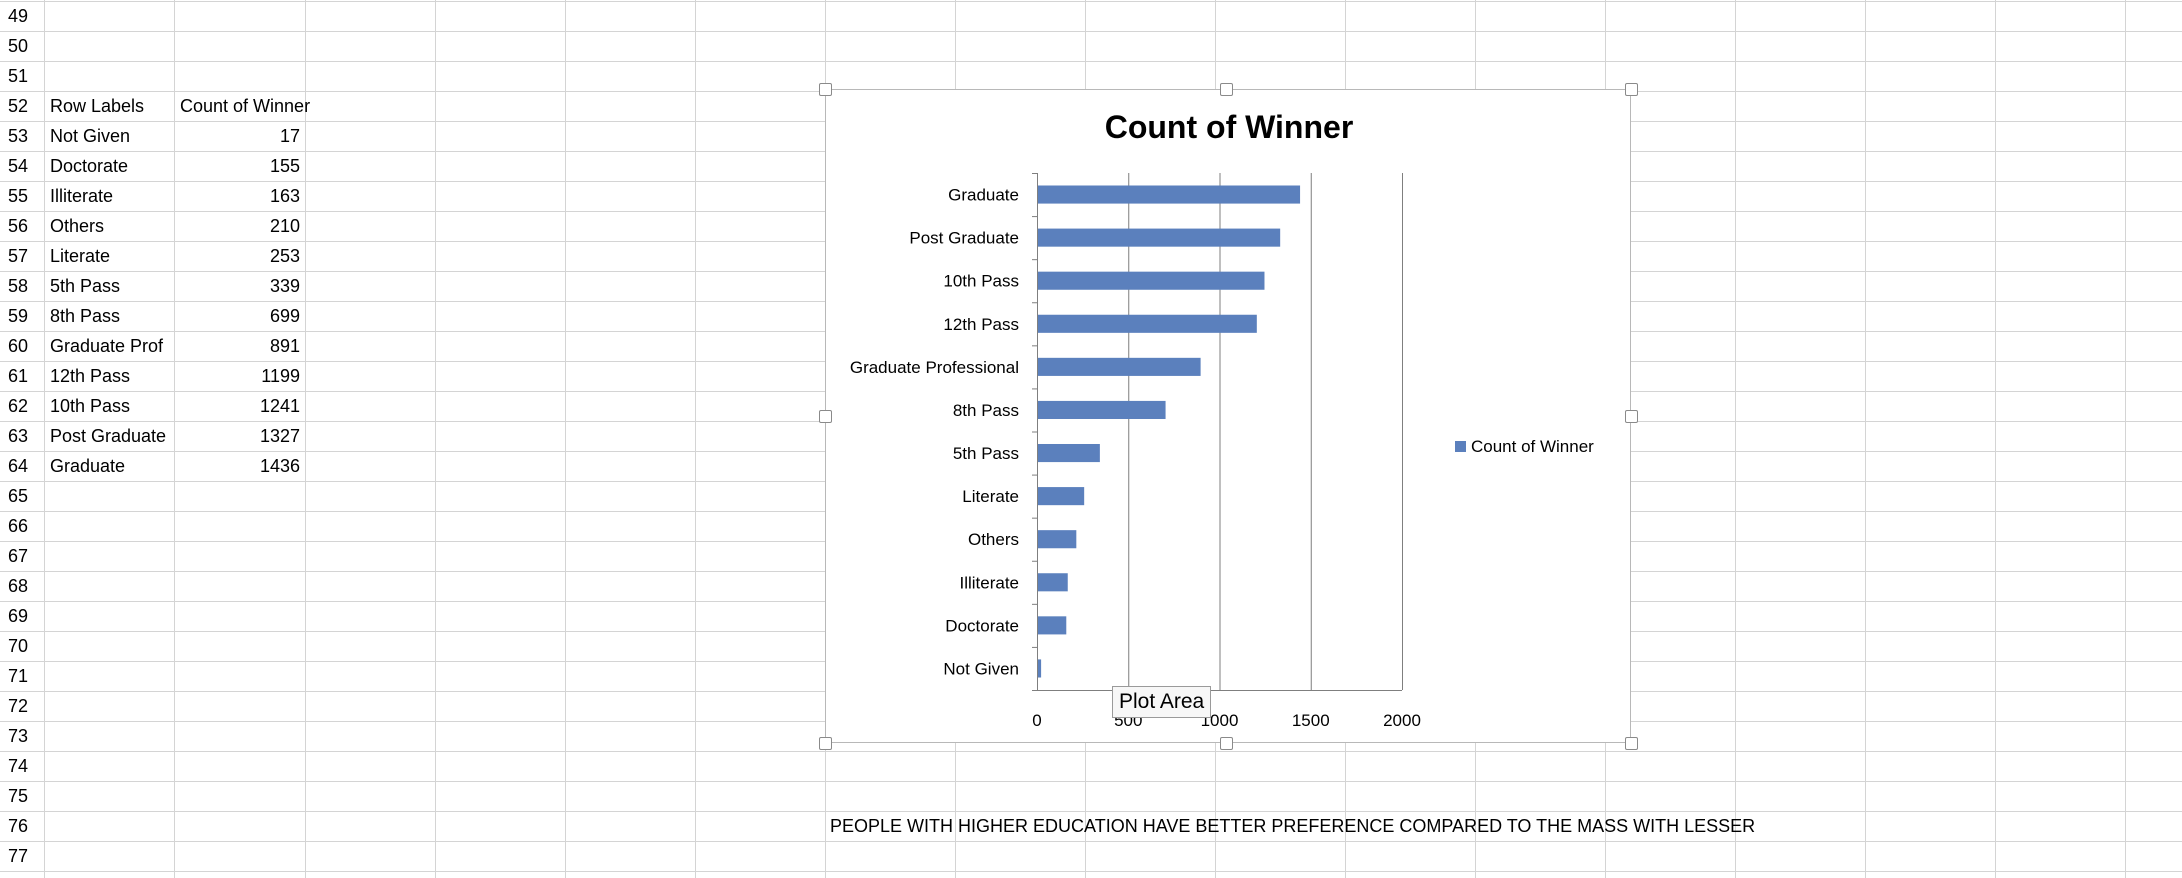  What do you see at coordinates (90, 136) in the screenshot?
I see `pivot-row-label: Not Given` at bounding box center [90, 136].